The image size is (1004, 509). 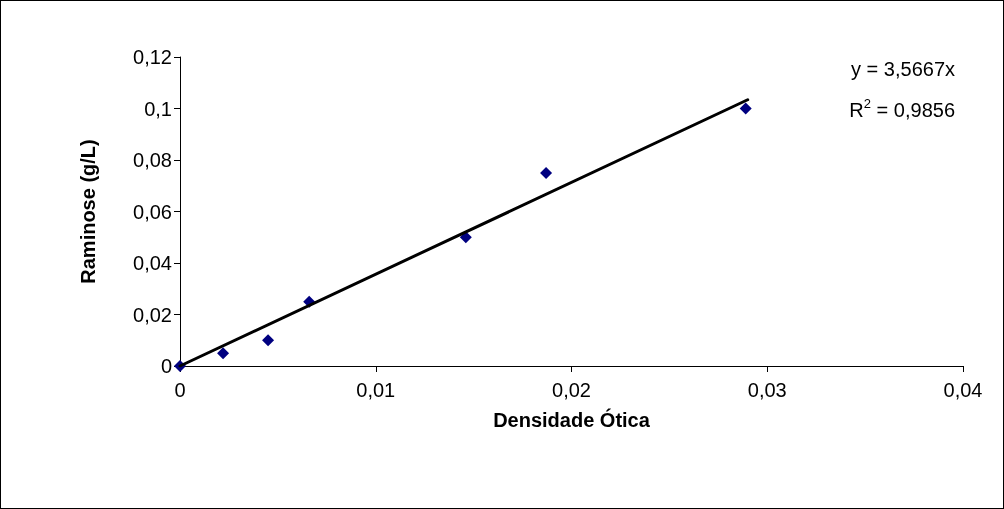 What do you see at coordinates (767, 390) in the screenshot?
I see `x-tick-label: 0,03` at bounding box center [767, 390].